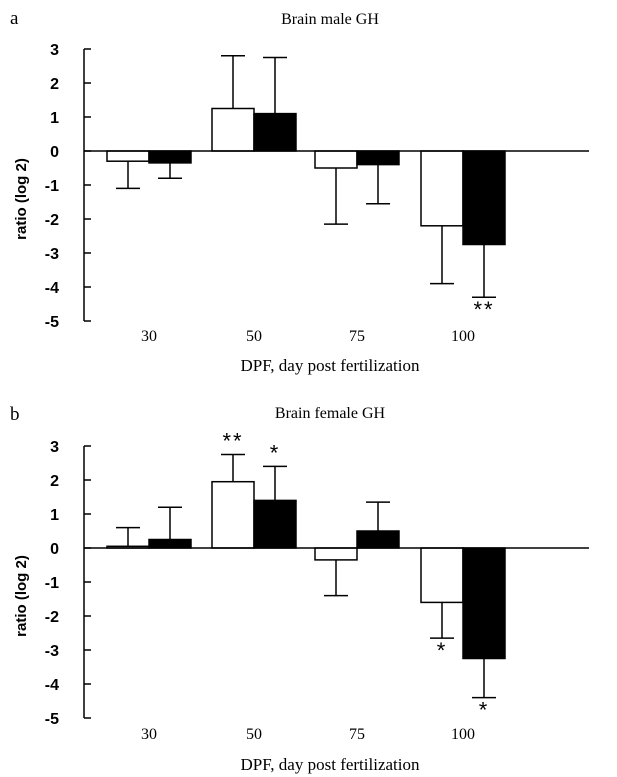  What do you see at coordinates (330, 413) in the screenshot?
I see `chart-title: Brain female GH` at bounding box center [330, 413].